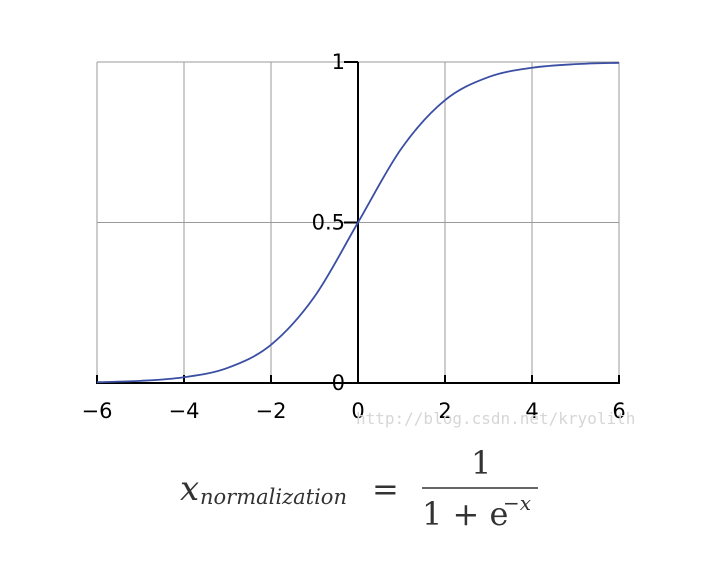 This screenshot has width=708, height=572. Describe the element at coordinates (517, 503) in the screenshot. I see `formula-denominator-exponent: −x` at that location.